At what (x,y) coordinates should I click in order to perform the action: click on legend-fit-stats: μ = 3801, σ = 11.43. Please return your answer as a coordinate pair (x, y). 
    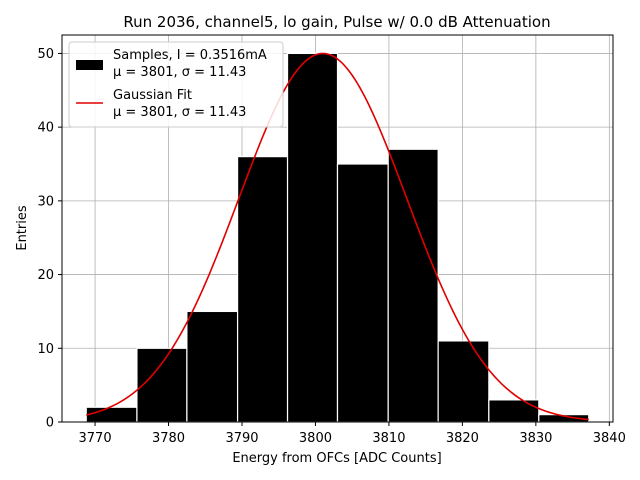
    Looking at the image, I should click on (179, 112).